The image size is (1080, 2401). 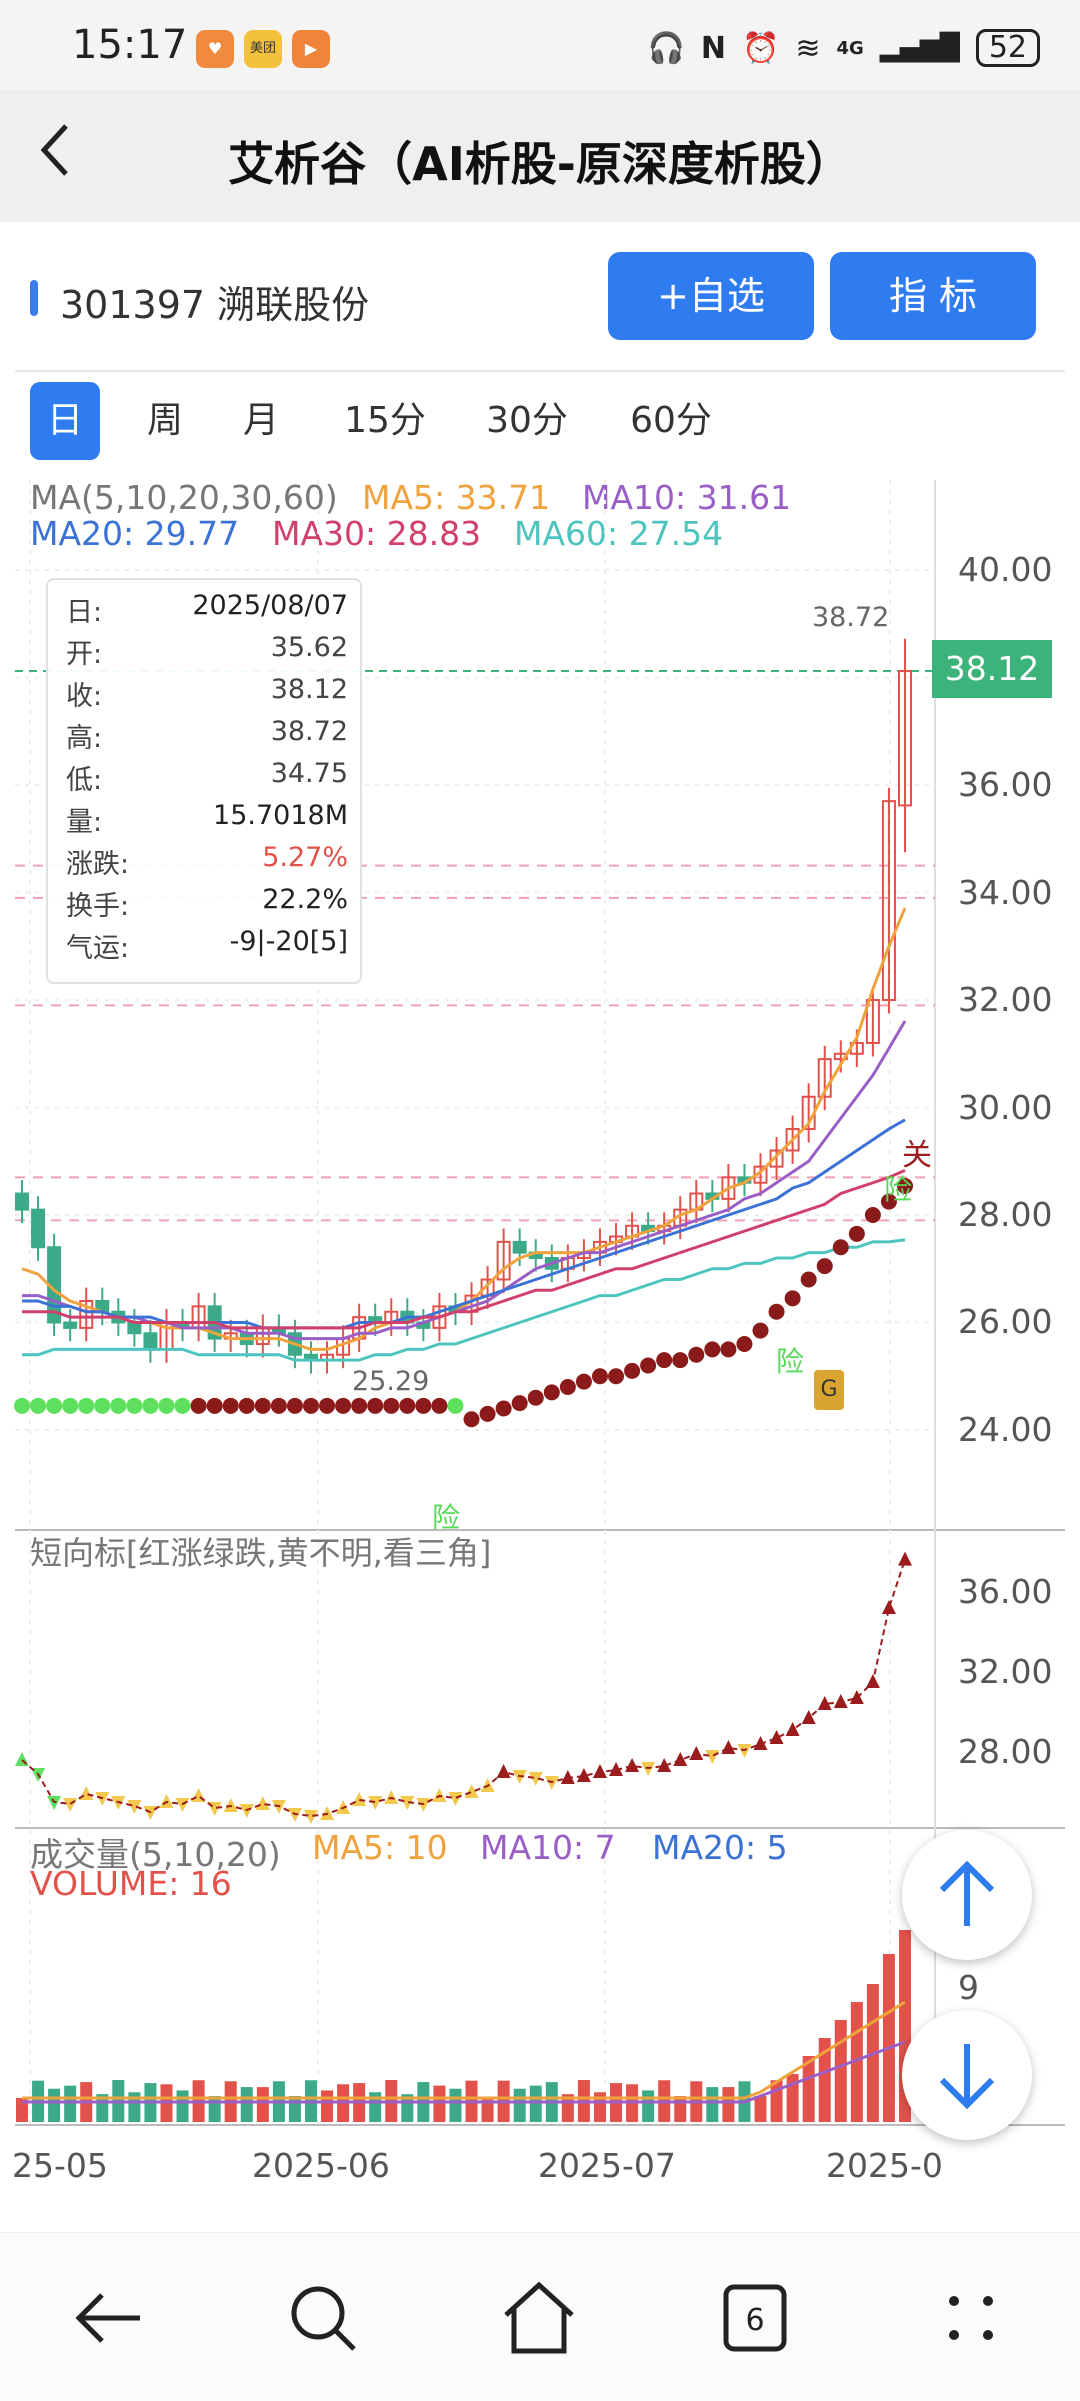 I want to click on page-title: 艾析谷（AI析股-原深度析股）, so click(x=540, y=164).